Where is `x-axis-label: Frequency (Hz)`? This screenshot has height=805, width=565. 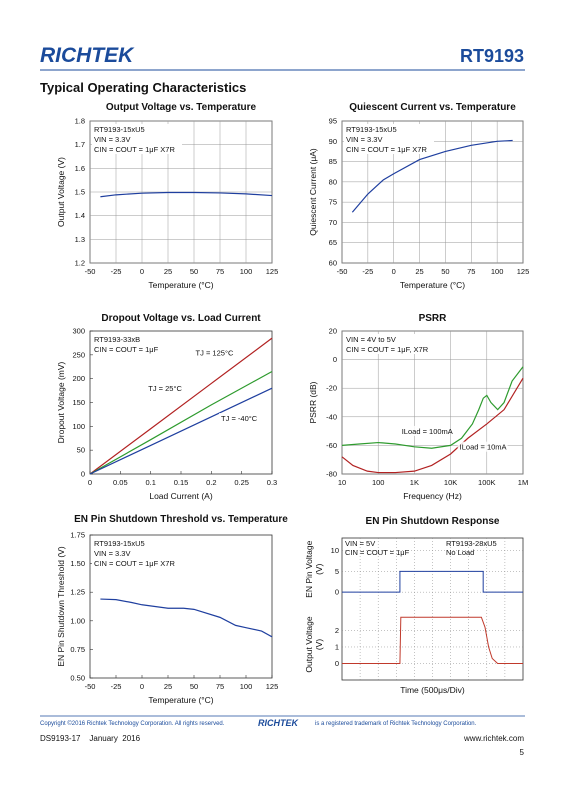
x-axis-label: Frequency (Hz) is located at coordinates (432, 496).